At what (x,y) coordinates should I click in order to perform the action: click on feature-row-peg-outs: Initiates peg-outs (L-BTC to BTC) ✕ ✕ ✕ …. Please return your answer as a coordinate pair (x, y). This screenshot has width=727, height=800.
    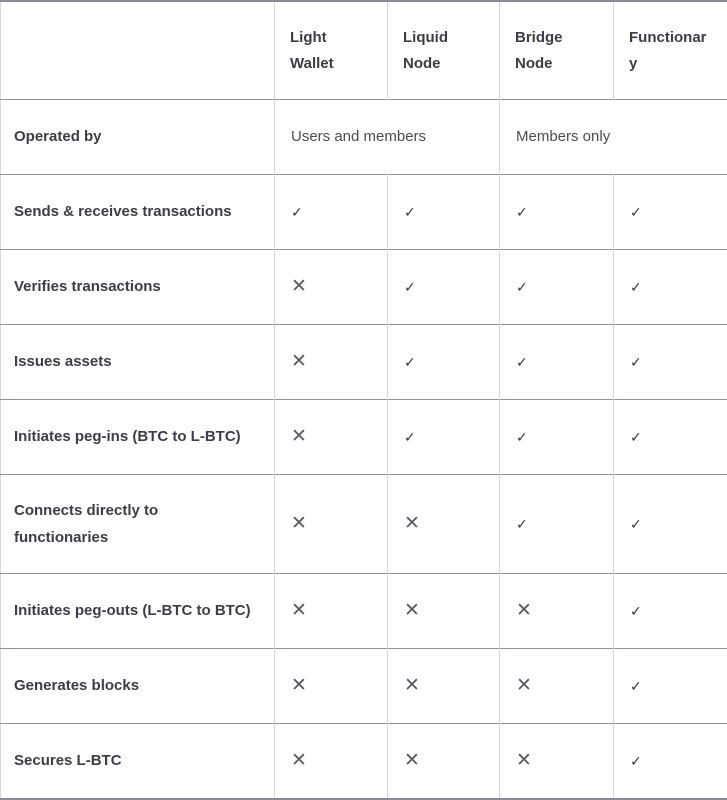
    Looking at the image, I should click on (364, 610).